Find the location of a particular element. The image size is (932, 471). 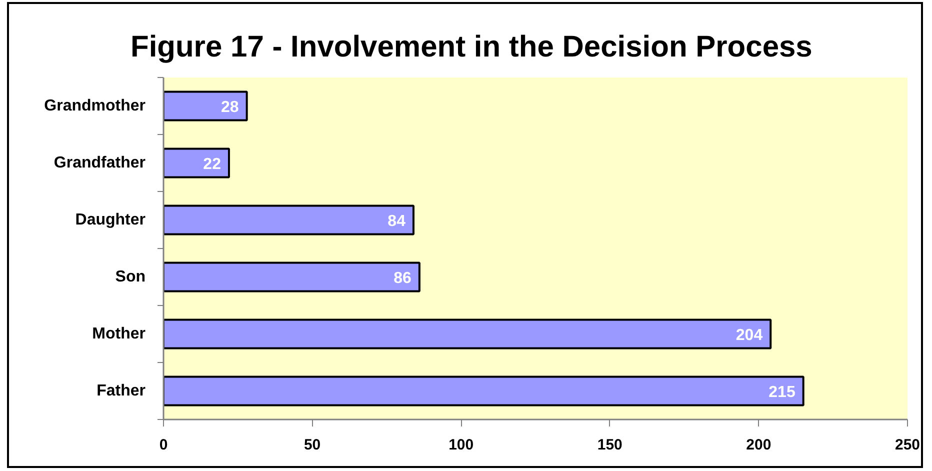

y-tick-label: Grandmother is located at coordinates (95, 106).